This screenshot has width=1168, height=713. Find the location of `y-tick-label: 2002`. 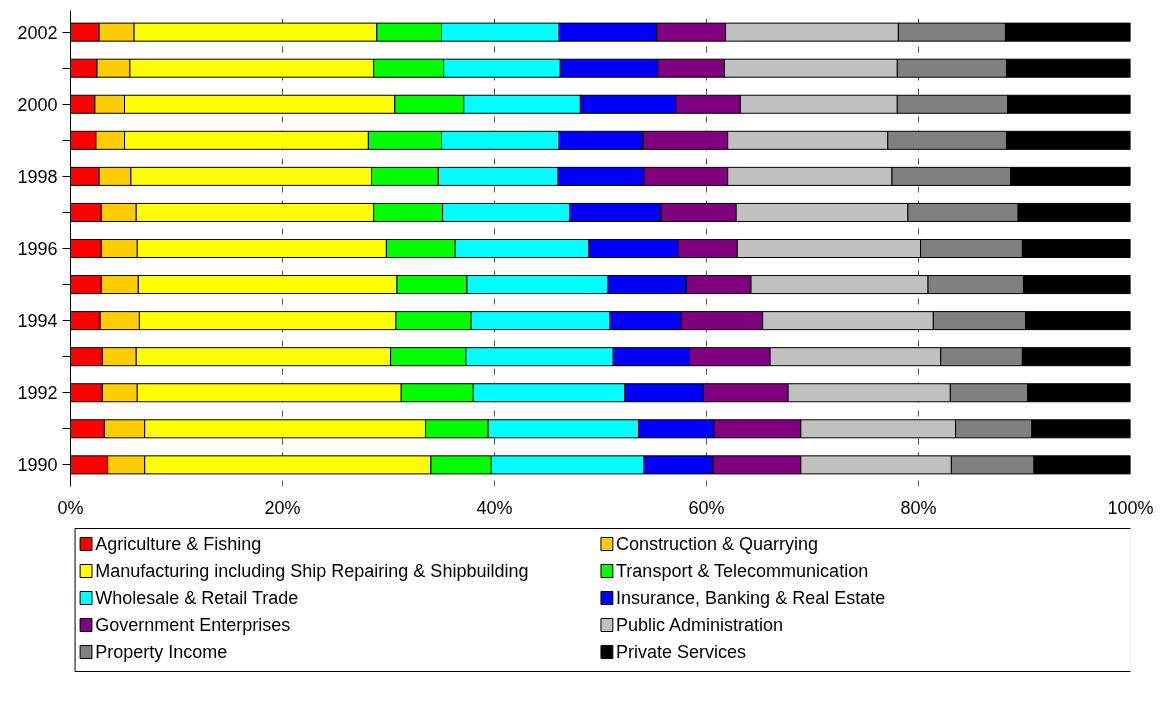

y-tick-label: 2002 is located at coordinates (37, 32).